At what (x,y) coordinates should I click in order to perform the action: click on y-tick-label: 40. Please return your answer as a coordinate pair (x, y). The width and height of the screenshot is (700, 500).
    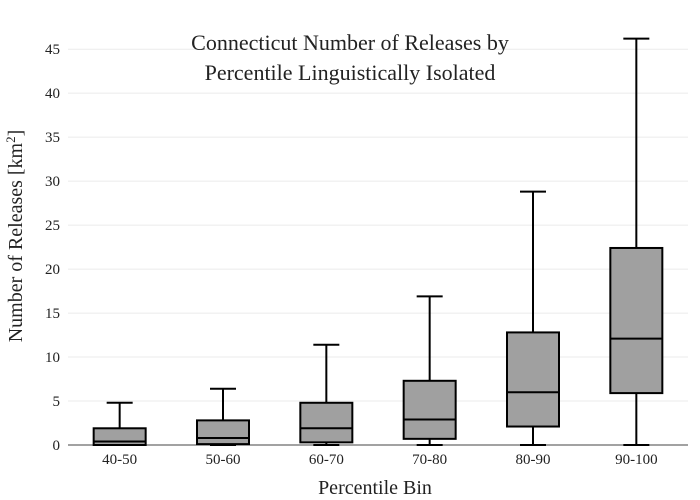
    Looking at the image, I should click on (52, 94).